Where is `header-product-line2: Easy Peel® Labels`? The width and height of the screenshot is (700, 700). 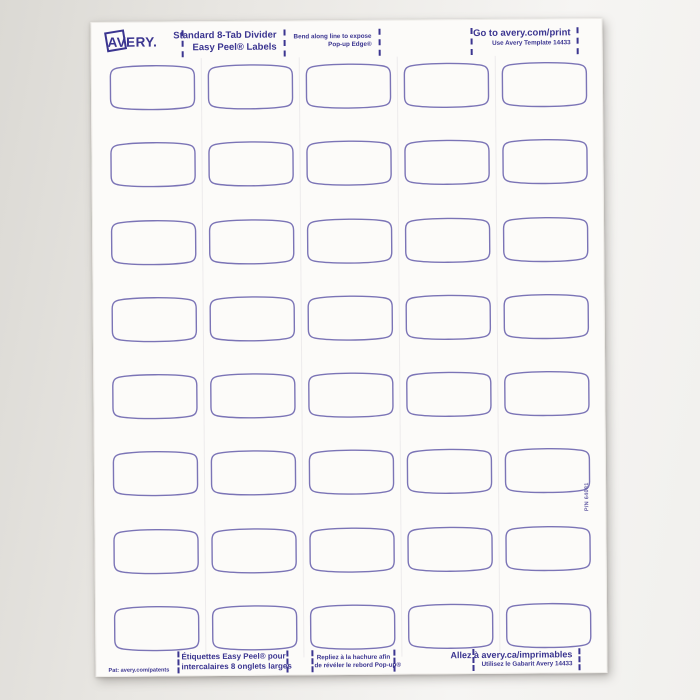 header-product-line2: Easy Peel® Labels is located at coordinates (234, 47).